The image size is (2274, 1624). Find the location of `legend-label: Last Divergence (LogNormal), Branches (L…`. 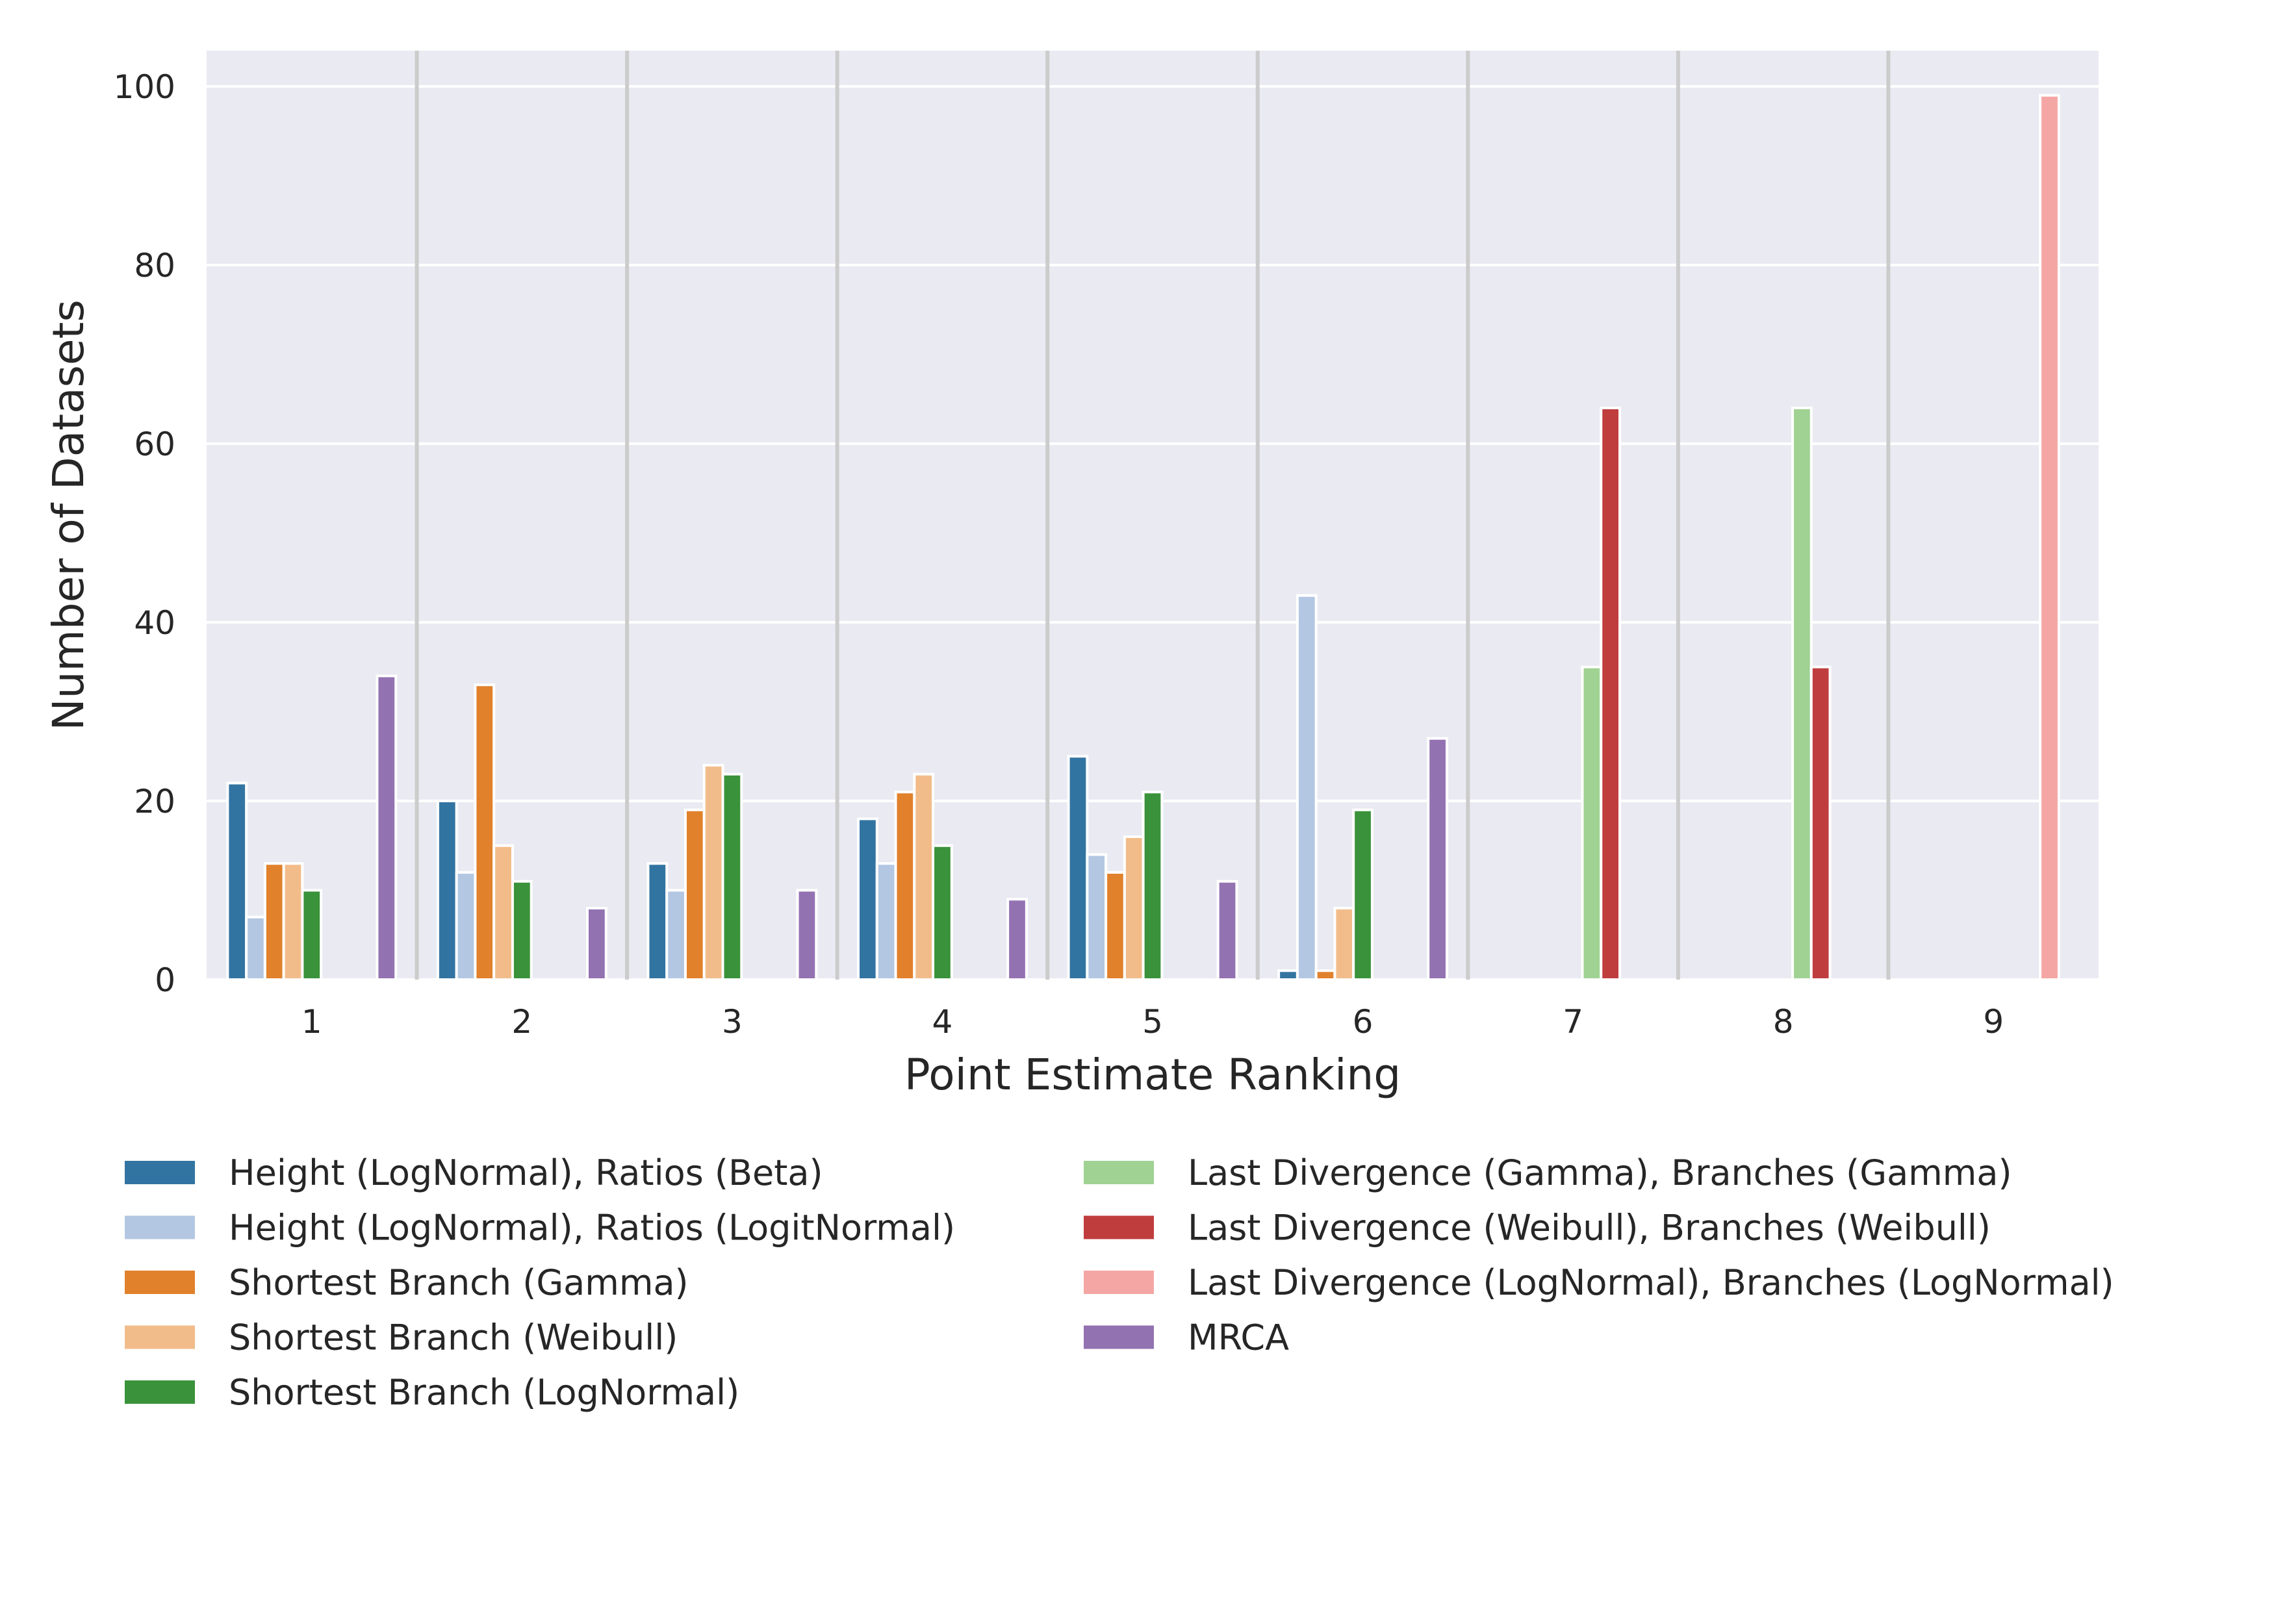

legend-label: Last Divergence (LogNormal), Branches (L… is located at coordinates (1651, 1282).